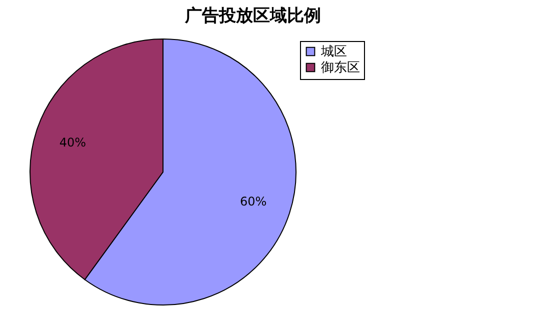 The width and height of the screenshot is (538, 321). Describe the element at coordinates (333, 52) in the screenshot. I see `legend-label: 城区` at that location.